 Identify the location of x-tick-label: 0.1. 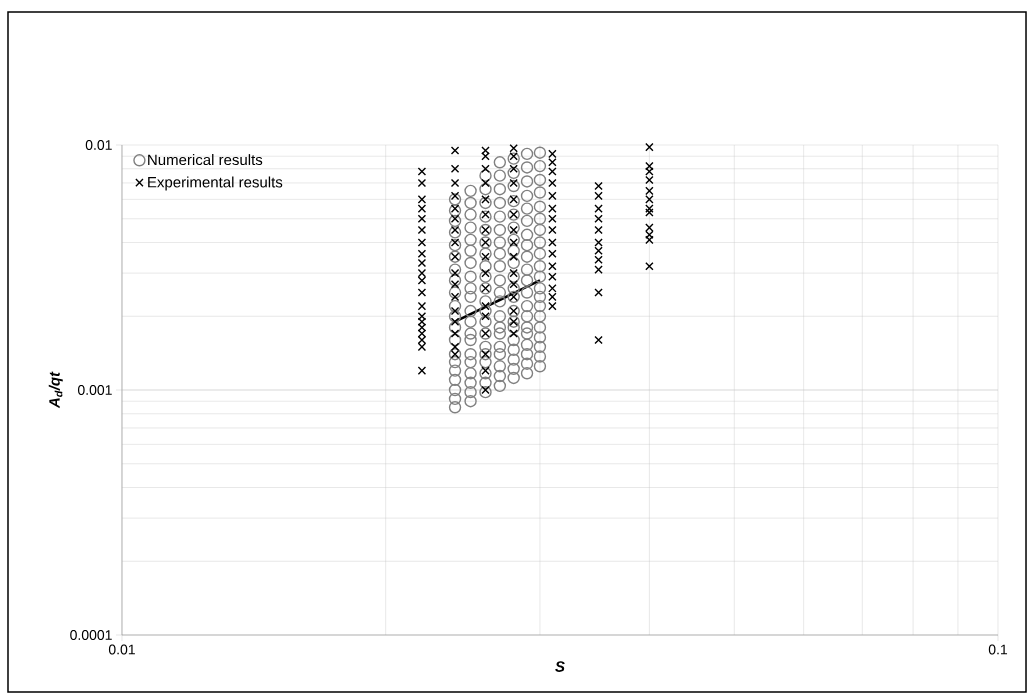
(998, 649).